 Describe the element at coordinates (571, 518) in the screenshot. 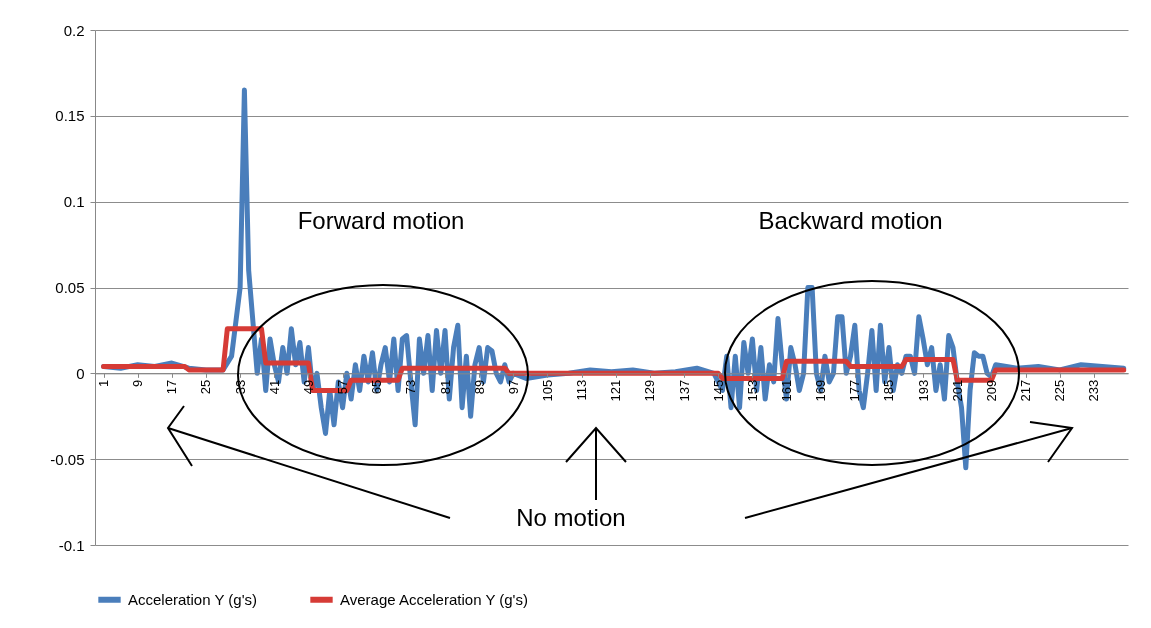

I see `annotation: No motion` at that location.